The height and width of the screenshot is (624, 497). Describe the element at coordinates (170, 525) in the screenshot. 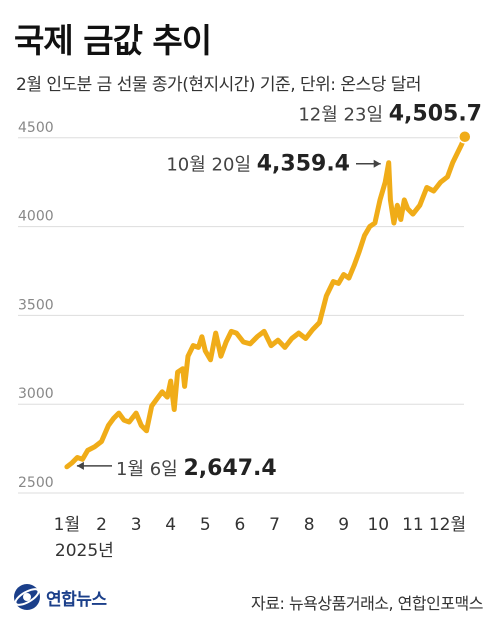

I see `x-tick-label: 4` at that location.